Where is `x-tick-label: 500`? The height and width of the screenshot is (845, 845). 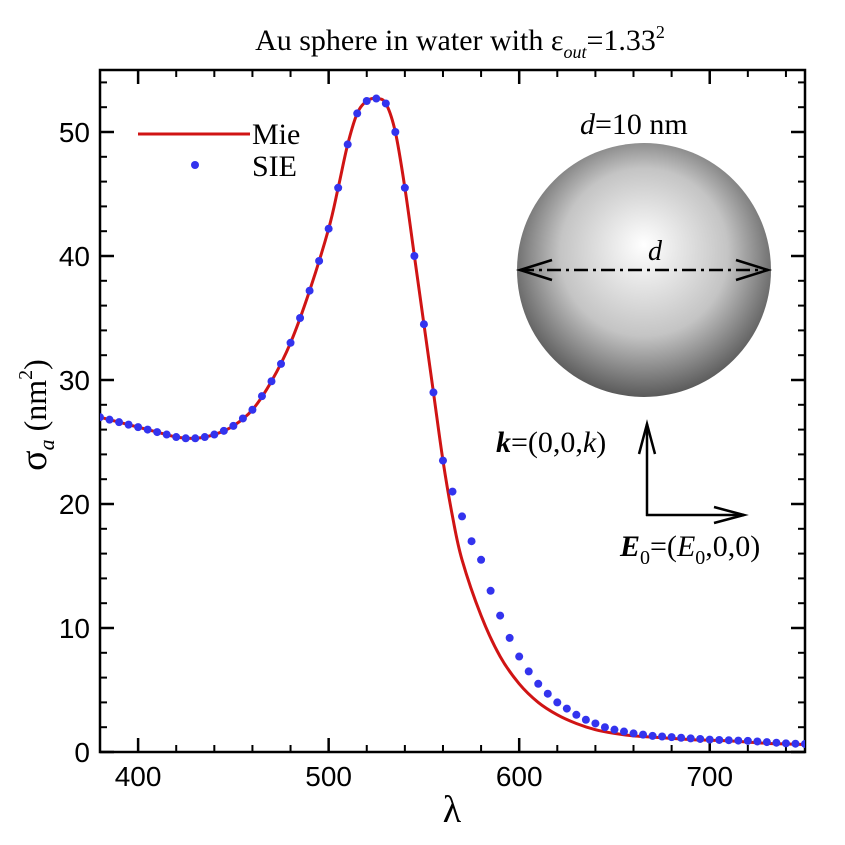
x-tick-label: 500 is located at coordinates (328, 776).